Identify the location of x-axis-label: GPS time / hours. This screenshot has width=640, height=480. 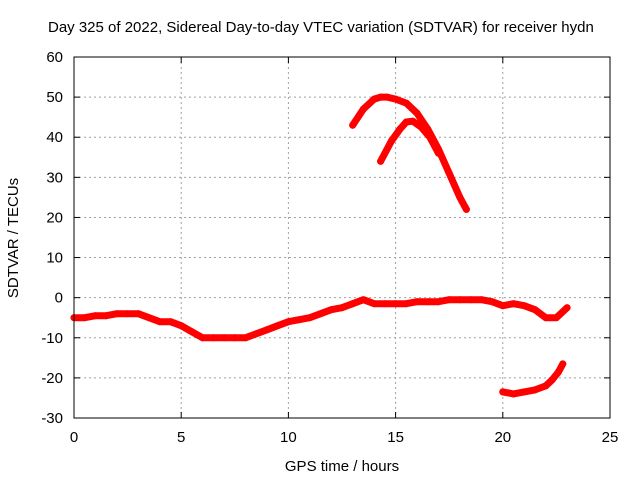
(342, 466).